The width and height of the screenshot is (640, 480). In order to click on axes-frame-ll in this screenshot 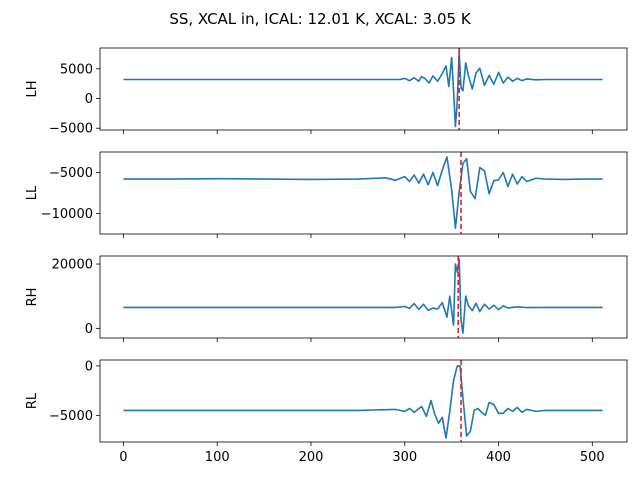, I will do `click(363, 193)`.